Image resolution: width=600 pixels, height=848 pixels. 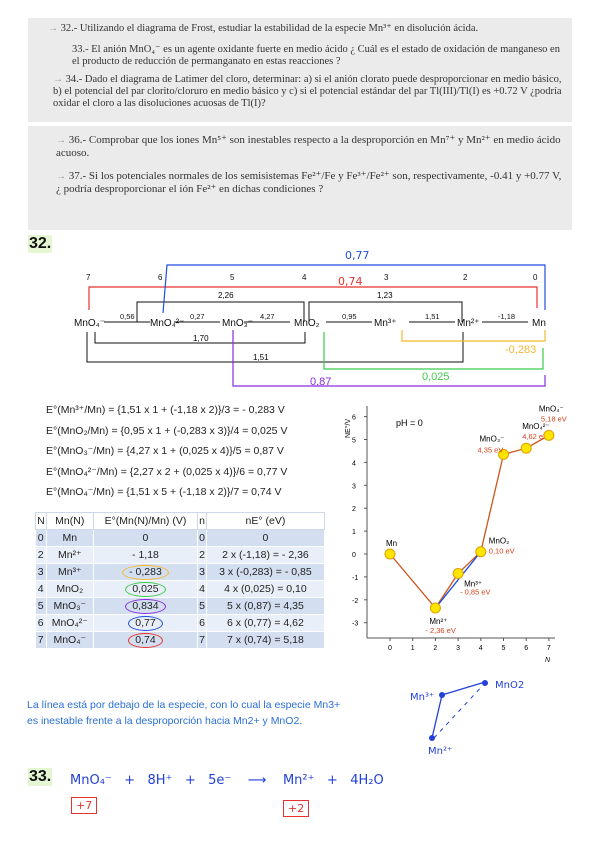 What do you see at coordinates (465, 277) in the screenshot?
I see `oxidation-state: 2` at bounding box center [465, 277].